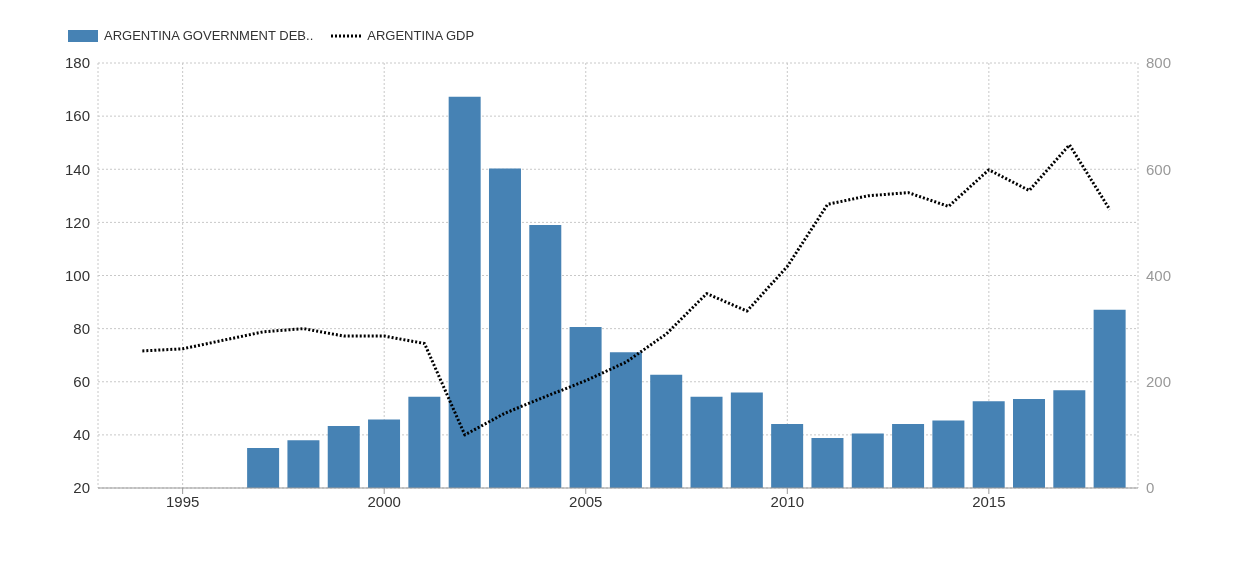 This screenshot has height=571, width=1243. Describe the element at coordinates (1159, 169) in the screenshot. I see `y2-tick-label: 600` at that location.